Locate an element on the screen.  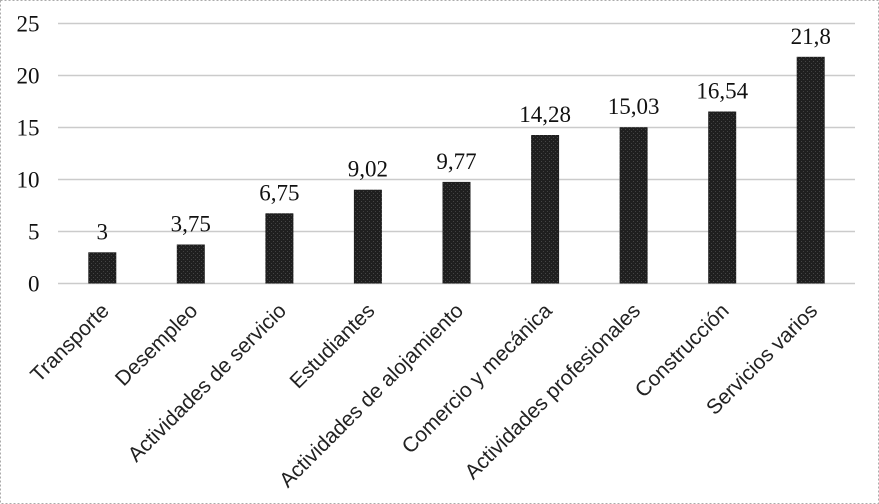
svg-text: 9,02 is located at coordinates (368, 169).